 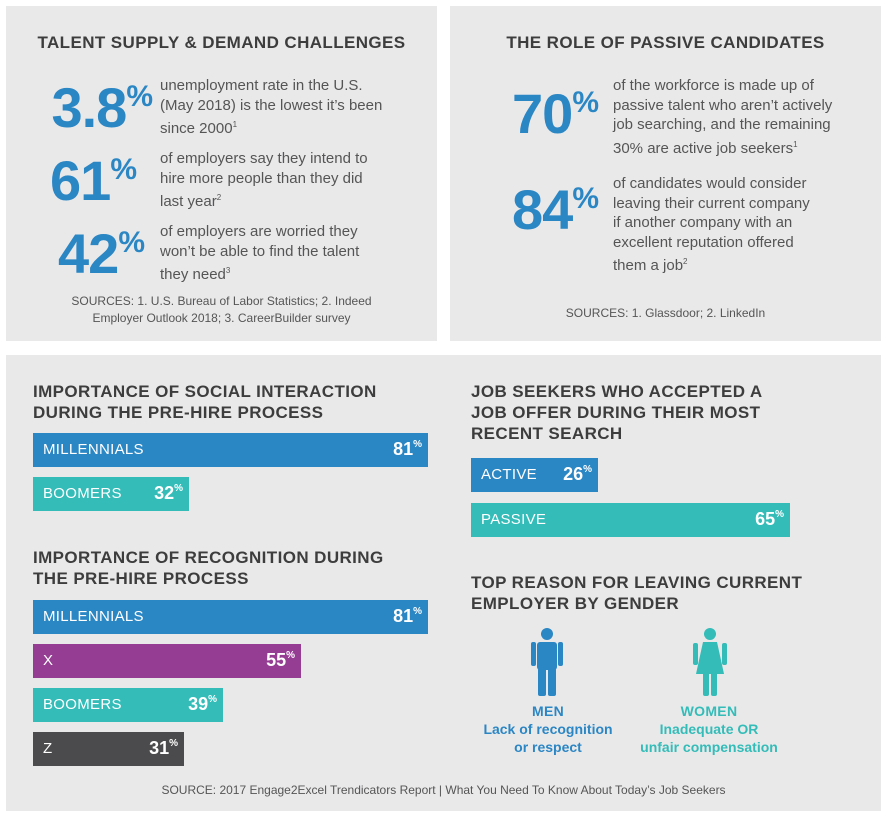 What do you see at coordinates (128, 705) in the screenshot?
I see `bar-boomers: BOOMERS 39%` at bounding box center [128, 705].